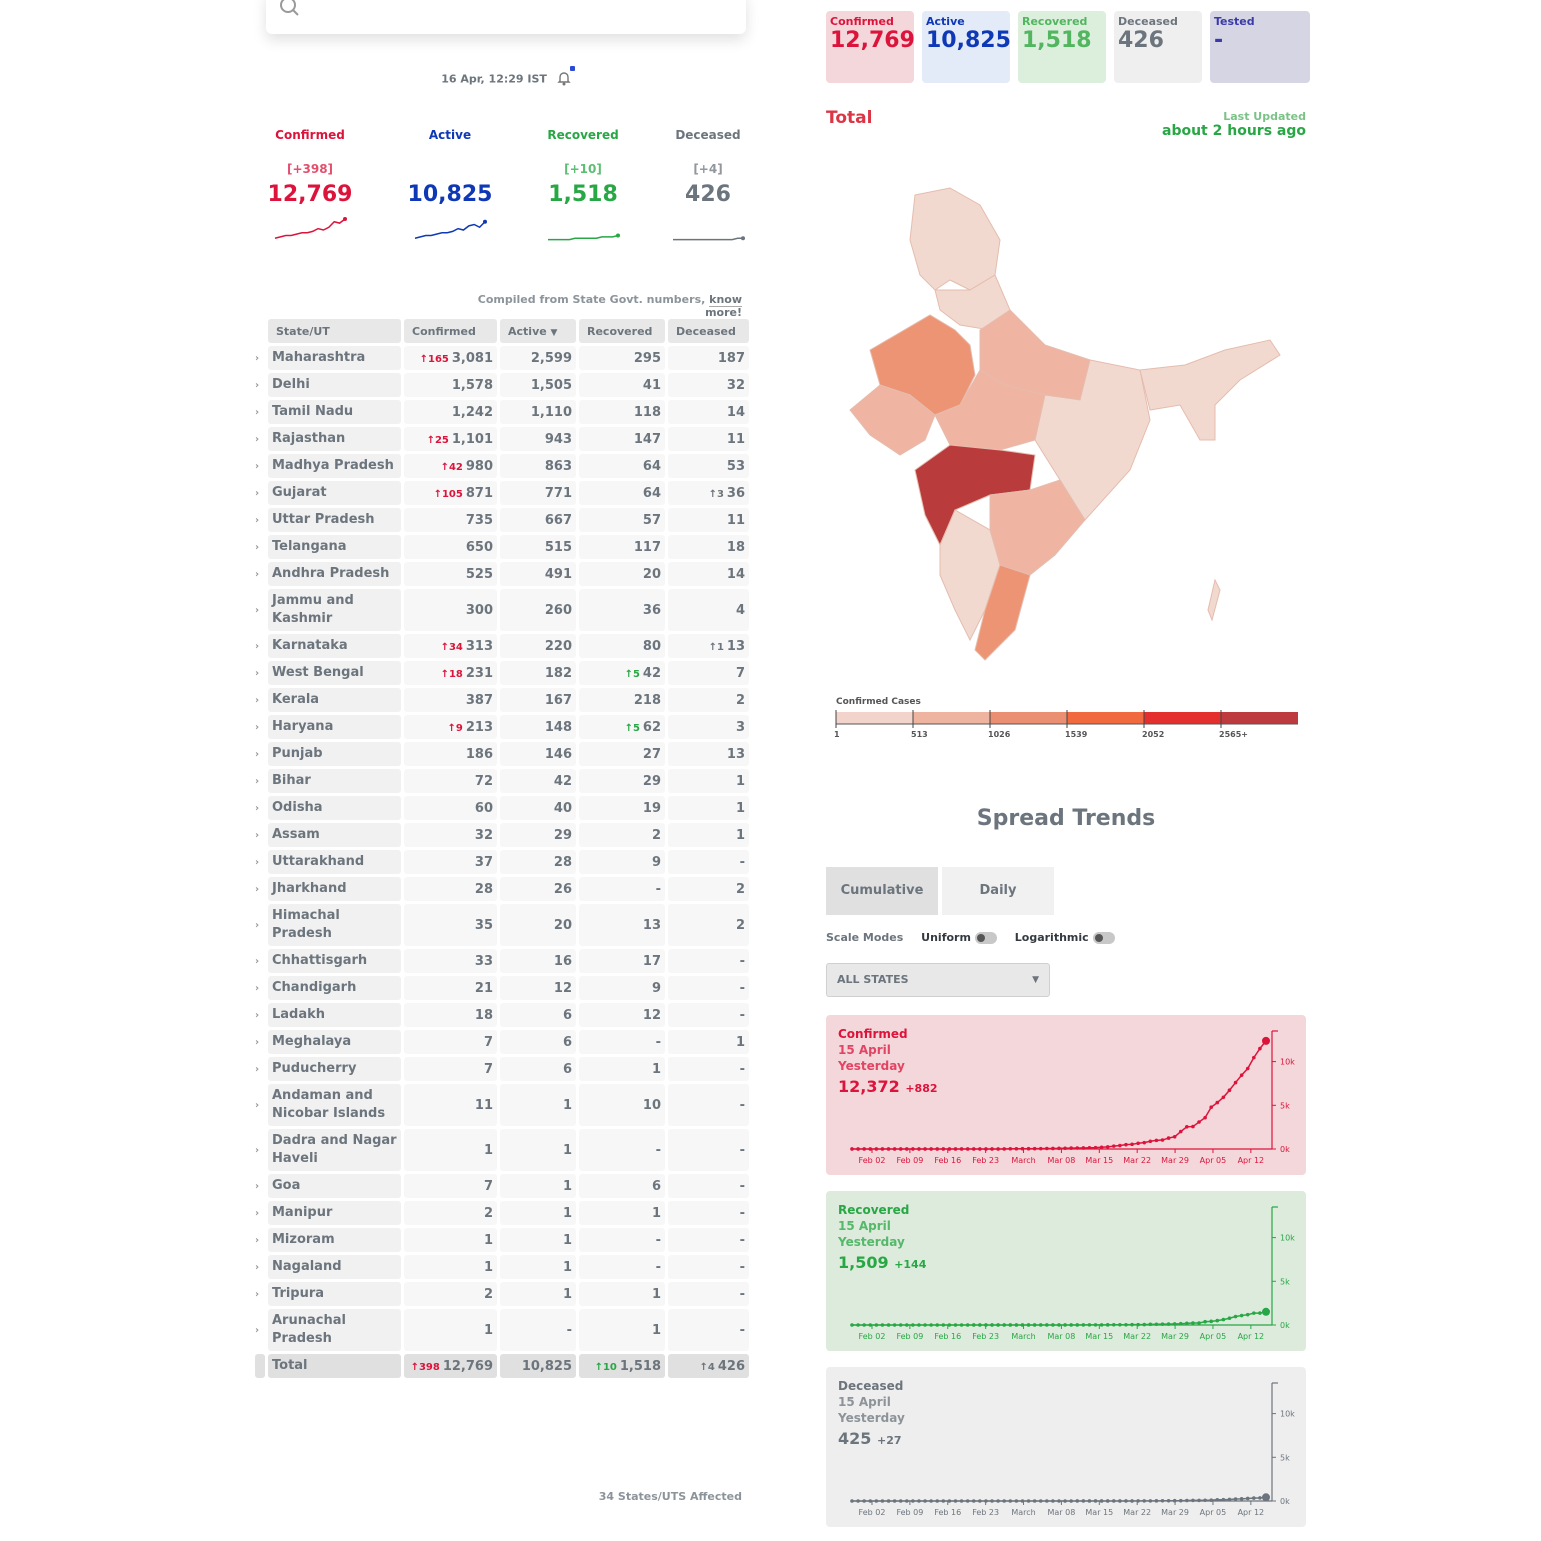 The height and width of the screenshot is (1541, 1541). Describe the element at coordinates (882, 891) in the screenshot. I see `tab-cumulative: Cumulative` at that location.